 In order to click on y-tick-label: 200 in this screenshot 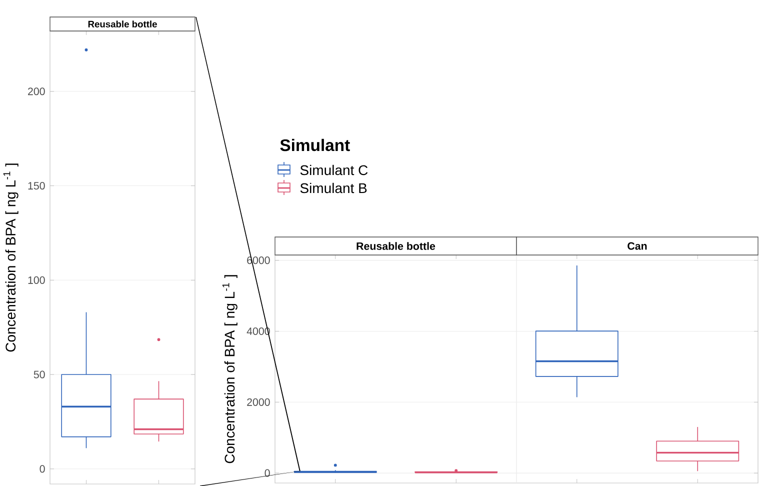, I will do `click(36, 92)`.